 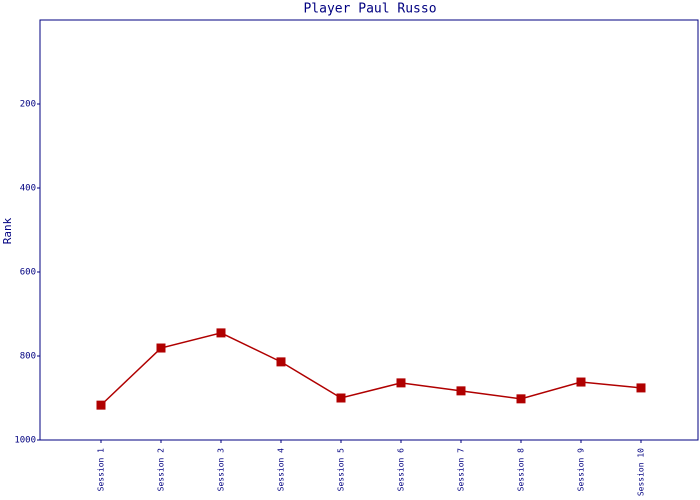 I want to click on y-tick-label: 600, so click(x=28, y=273).